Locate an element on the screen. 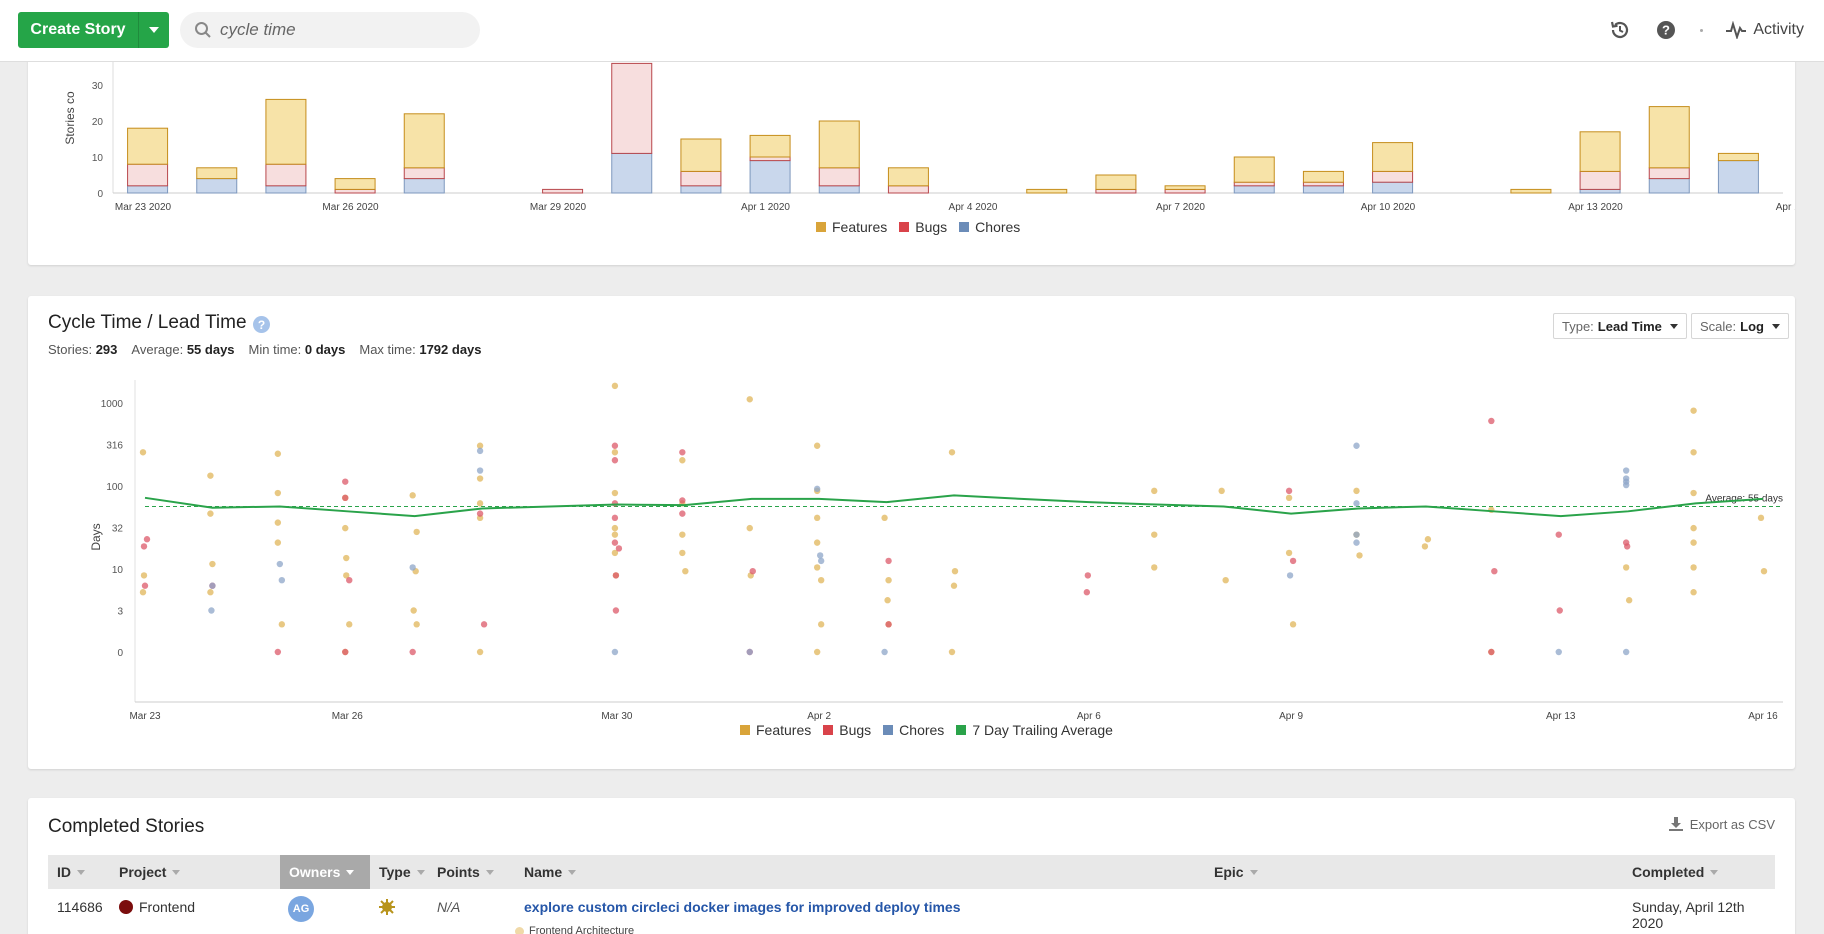  scatter-x-tick-label: Mar 26 is located at coordinates (348, 716).